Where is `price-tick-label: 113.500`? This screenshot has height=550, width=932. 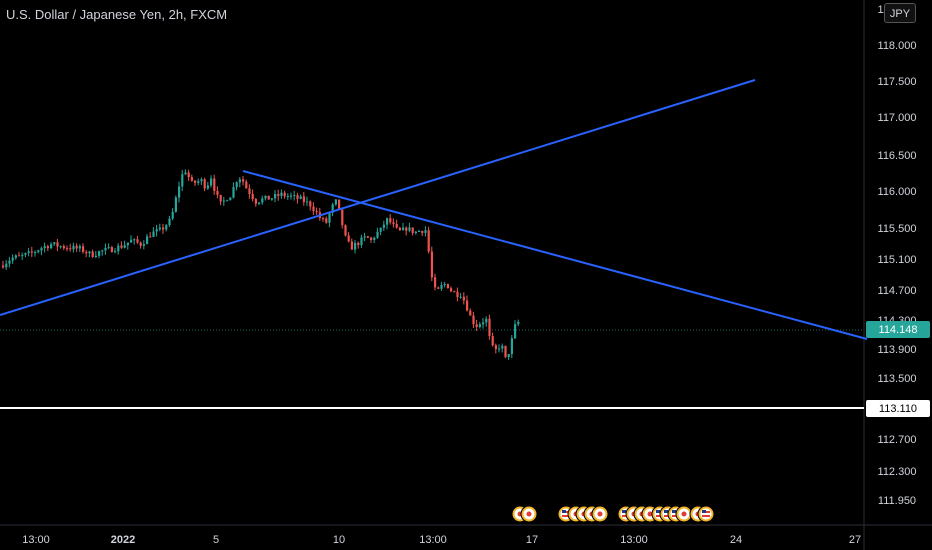 price-tick-label: 113.500 is located at coordinates (897, 379).